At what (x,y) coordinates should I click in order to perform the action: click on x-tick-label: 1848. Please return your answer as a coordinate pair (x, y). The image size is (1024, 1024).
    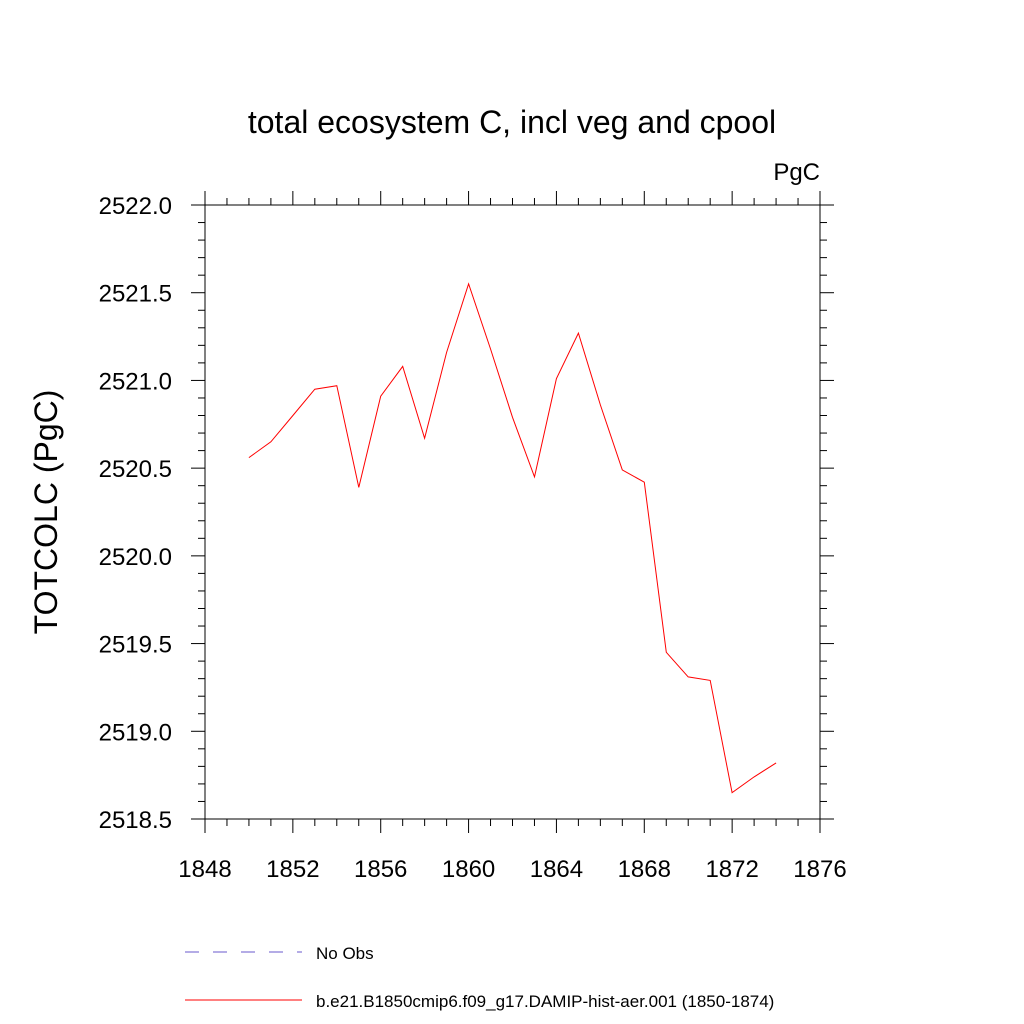
    Looking at the image, I should click on (204, 869).